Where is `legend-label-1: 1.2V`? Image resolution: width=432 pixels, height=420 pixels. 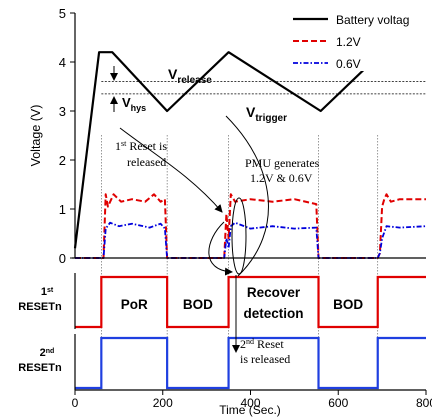 legend-label-1: 1.2V is located at coordinates (348, 42).